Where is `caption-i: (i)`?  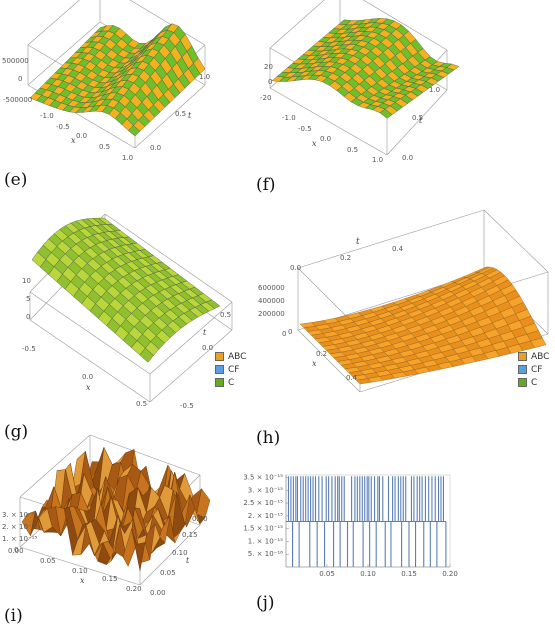
caption-i: (i) is located at coordinates (13, 616).